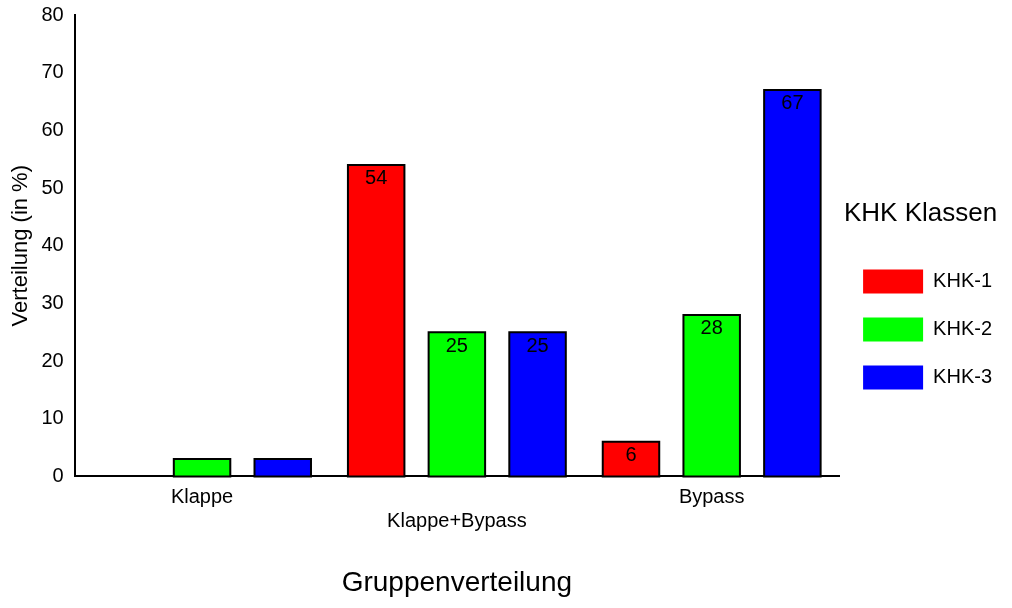  I want to click on y-tick-label: 10, so click(52, 417).